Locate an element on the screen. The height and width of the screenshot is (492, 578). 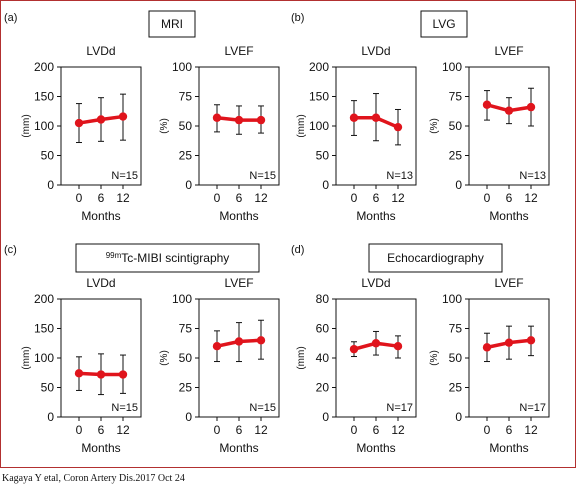
chart-3: LVDd 0 50 100 150 200 (mm) 0 6 12 Months N=13 is located at coordinates (356, 133).